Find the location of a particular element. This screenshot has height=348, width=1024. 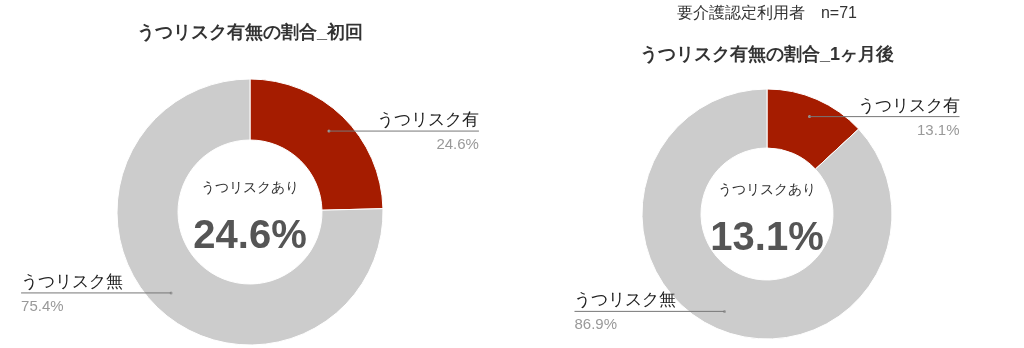

chart-title: うつリスク有無の割合_初回 is located at coordinates (250, 32).